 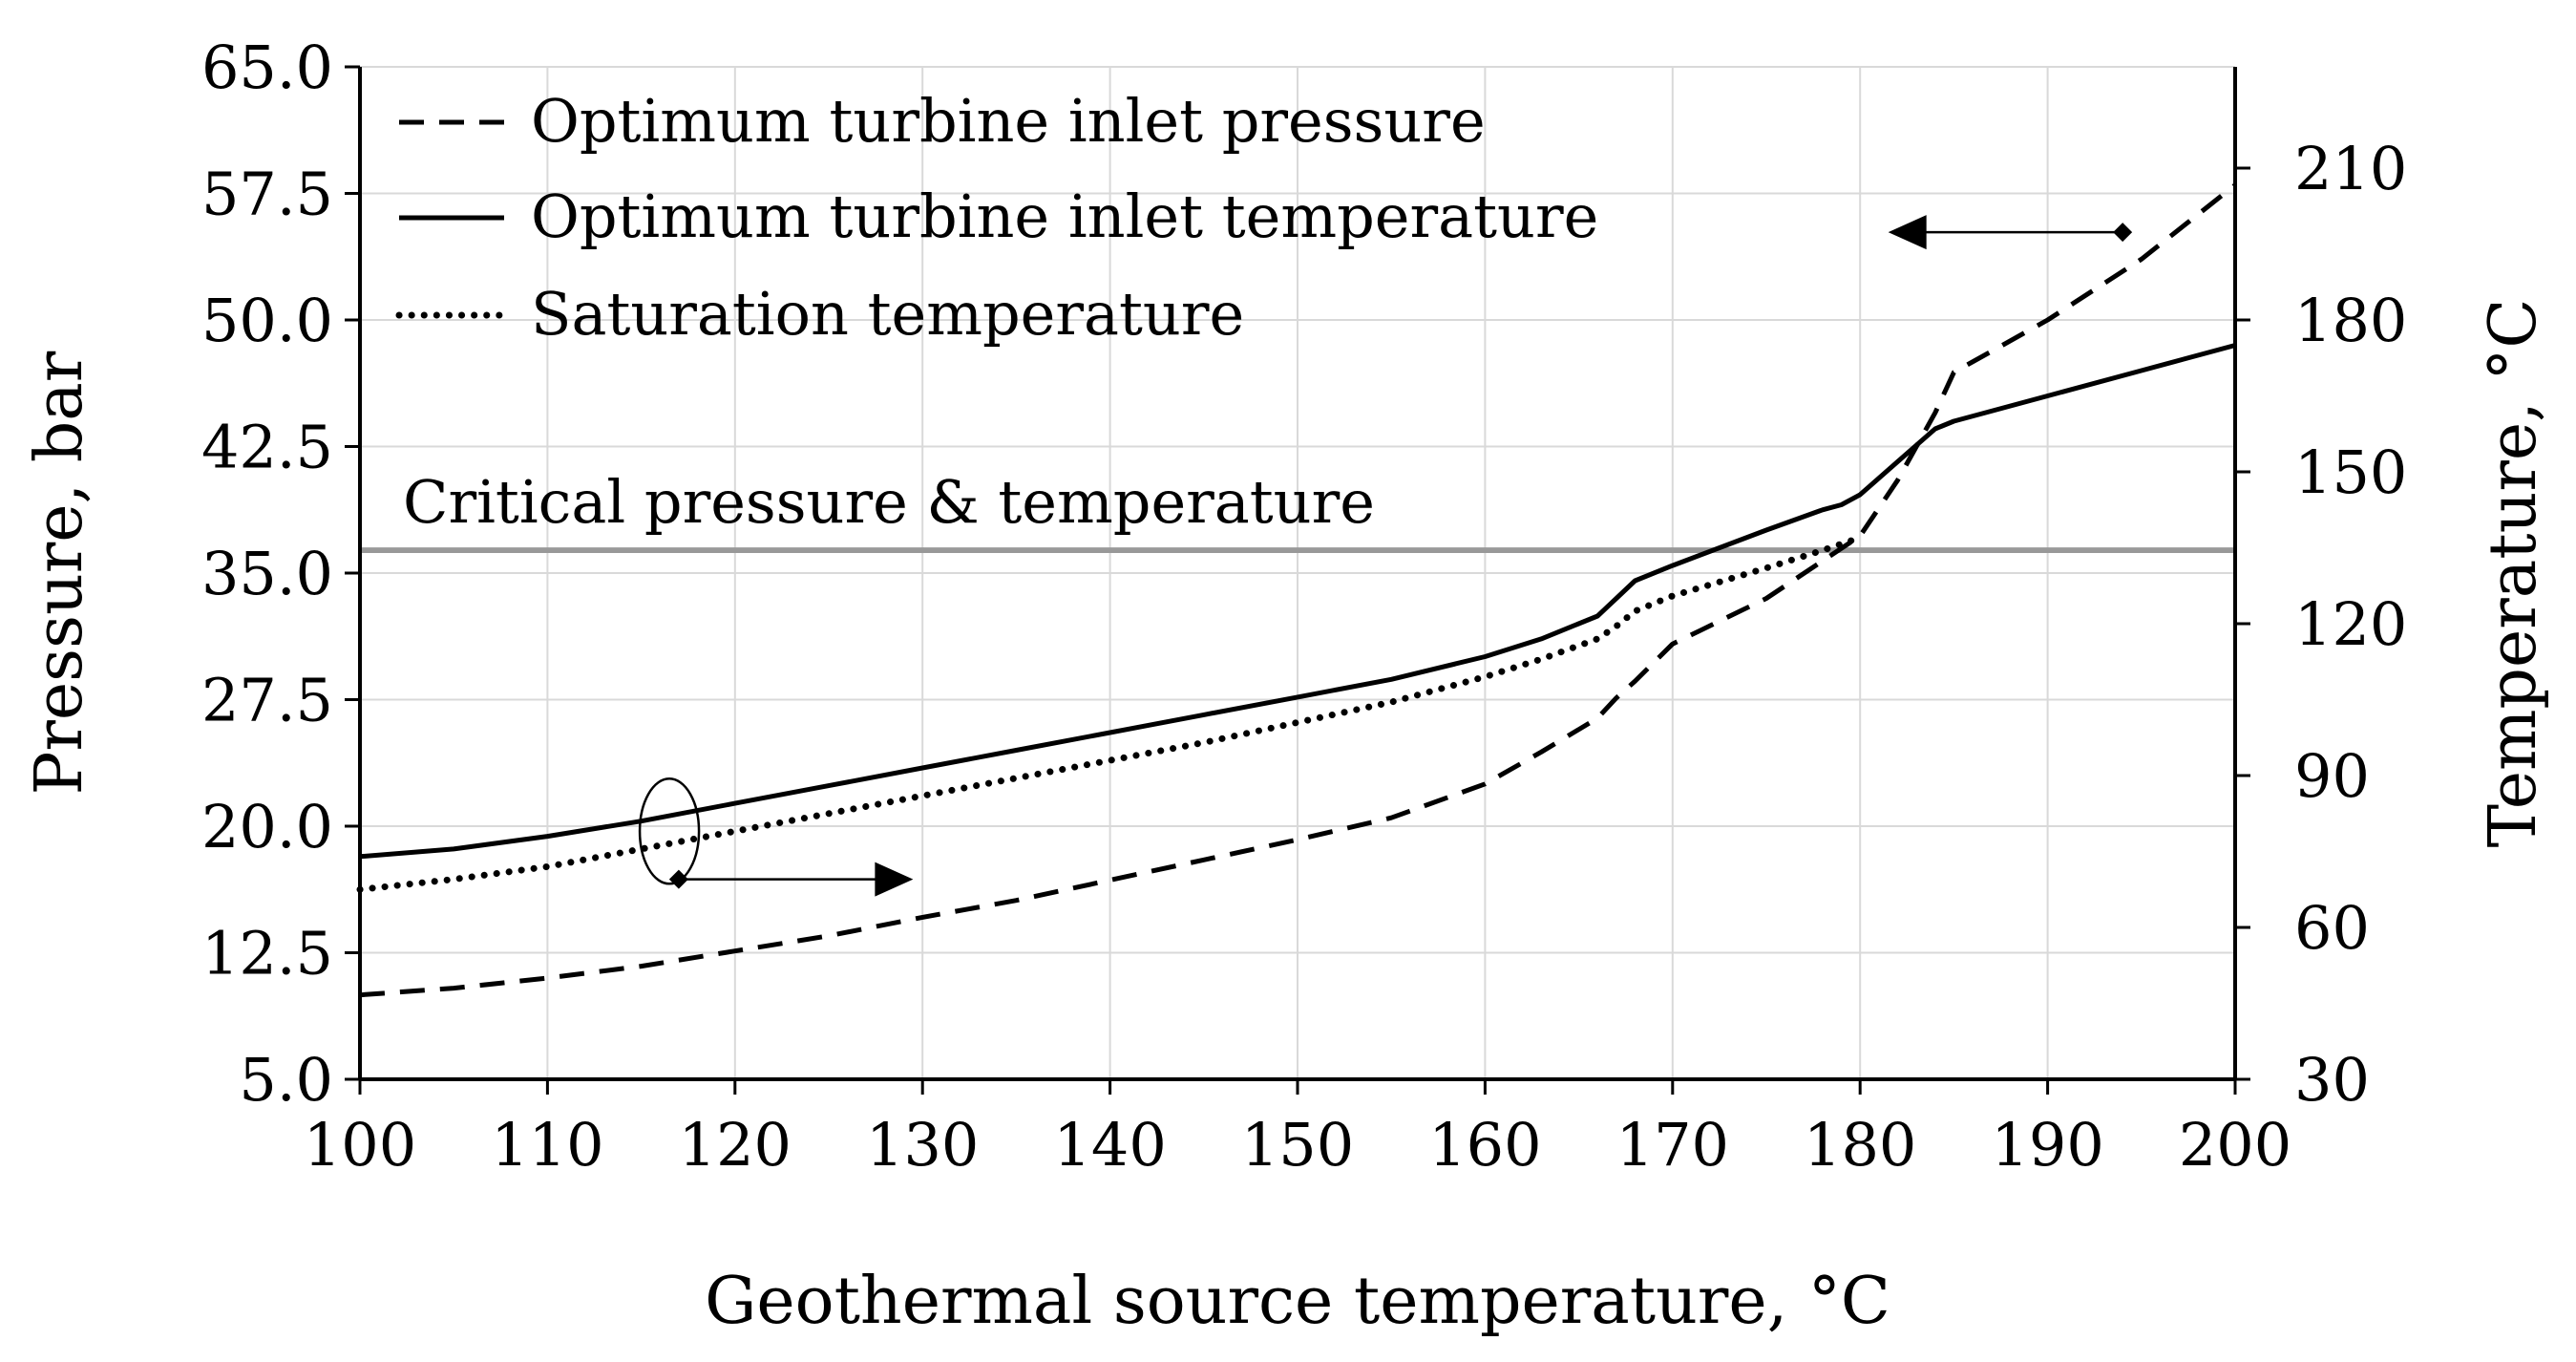 What do you see at coordinates (2235, 1145) in the screenshot?
I see `x-tick-label: 200` at bounding box center [2235, 1145].